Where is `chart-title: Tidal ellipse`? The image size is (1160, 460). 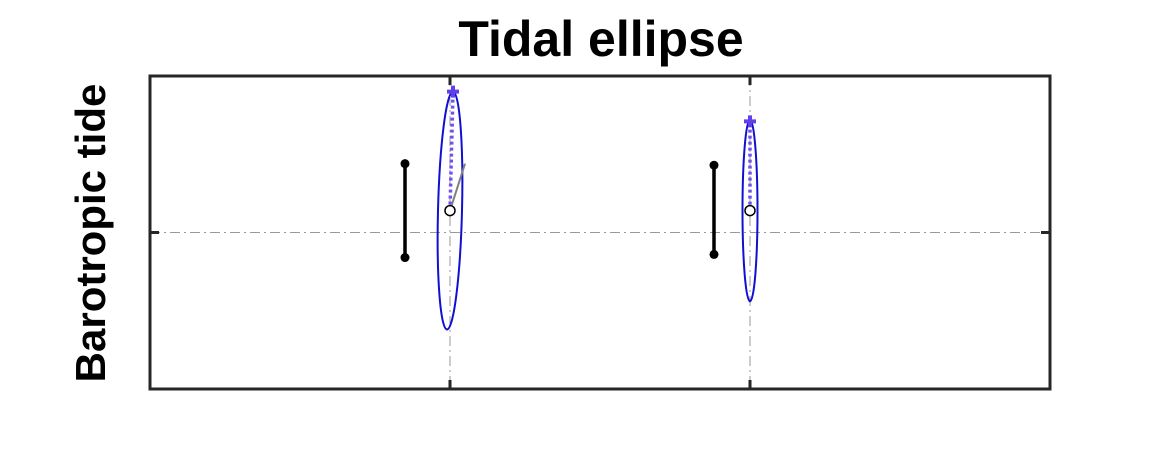
chart-title: Tidal ellipse is located at coordinates (600, 39).